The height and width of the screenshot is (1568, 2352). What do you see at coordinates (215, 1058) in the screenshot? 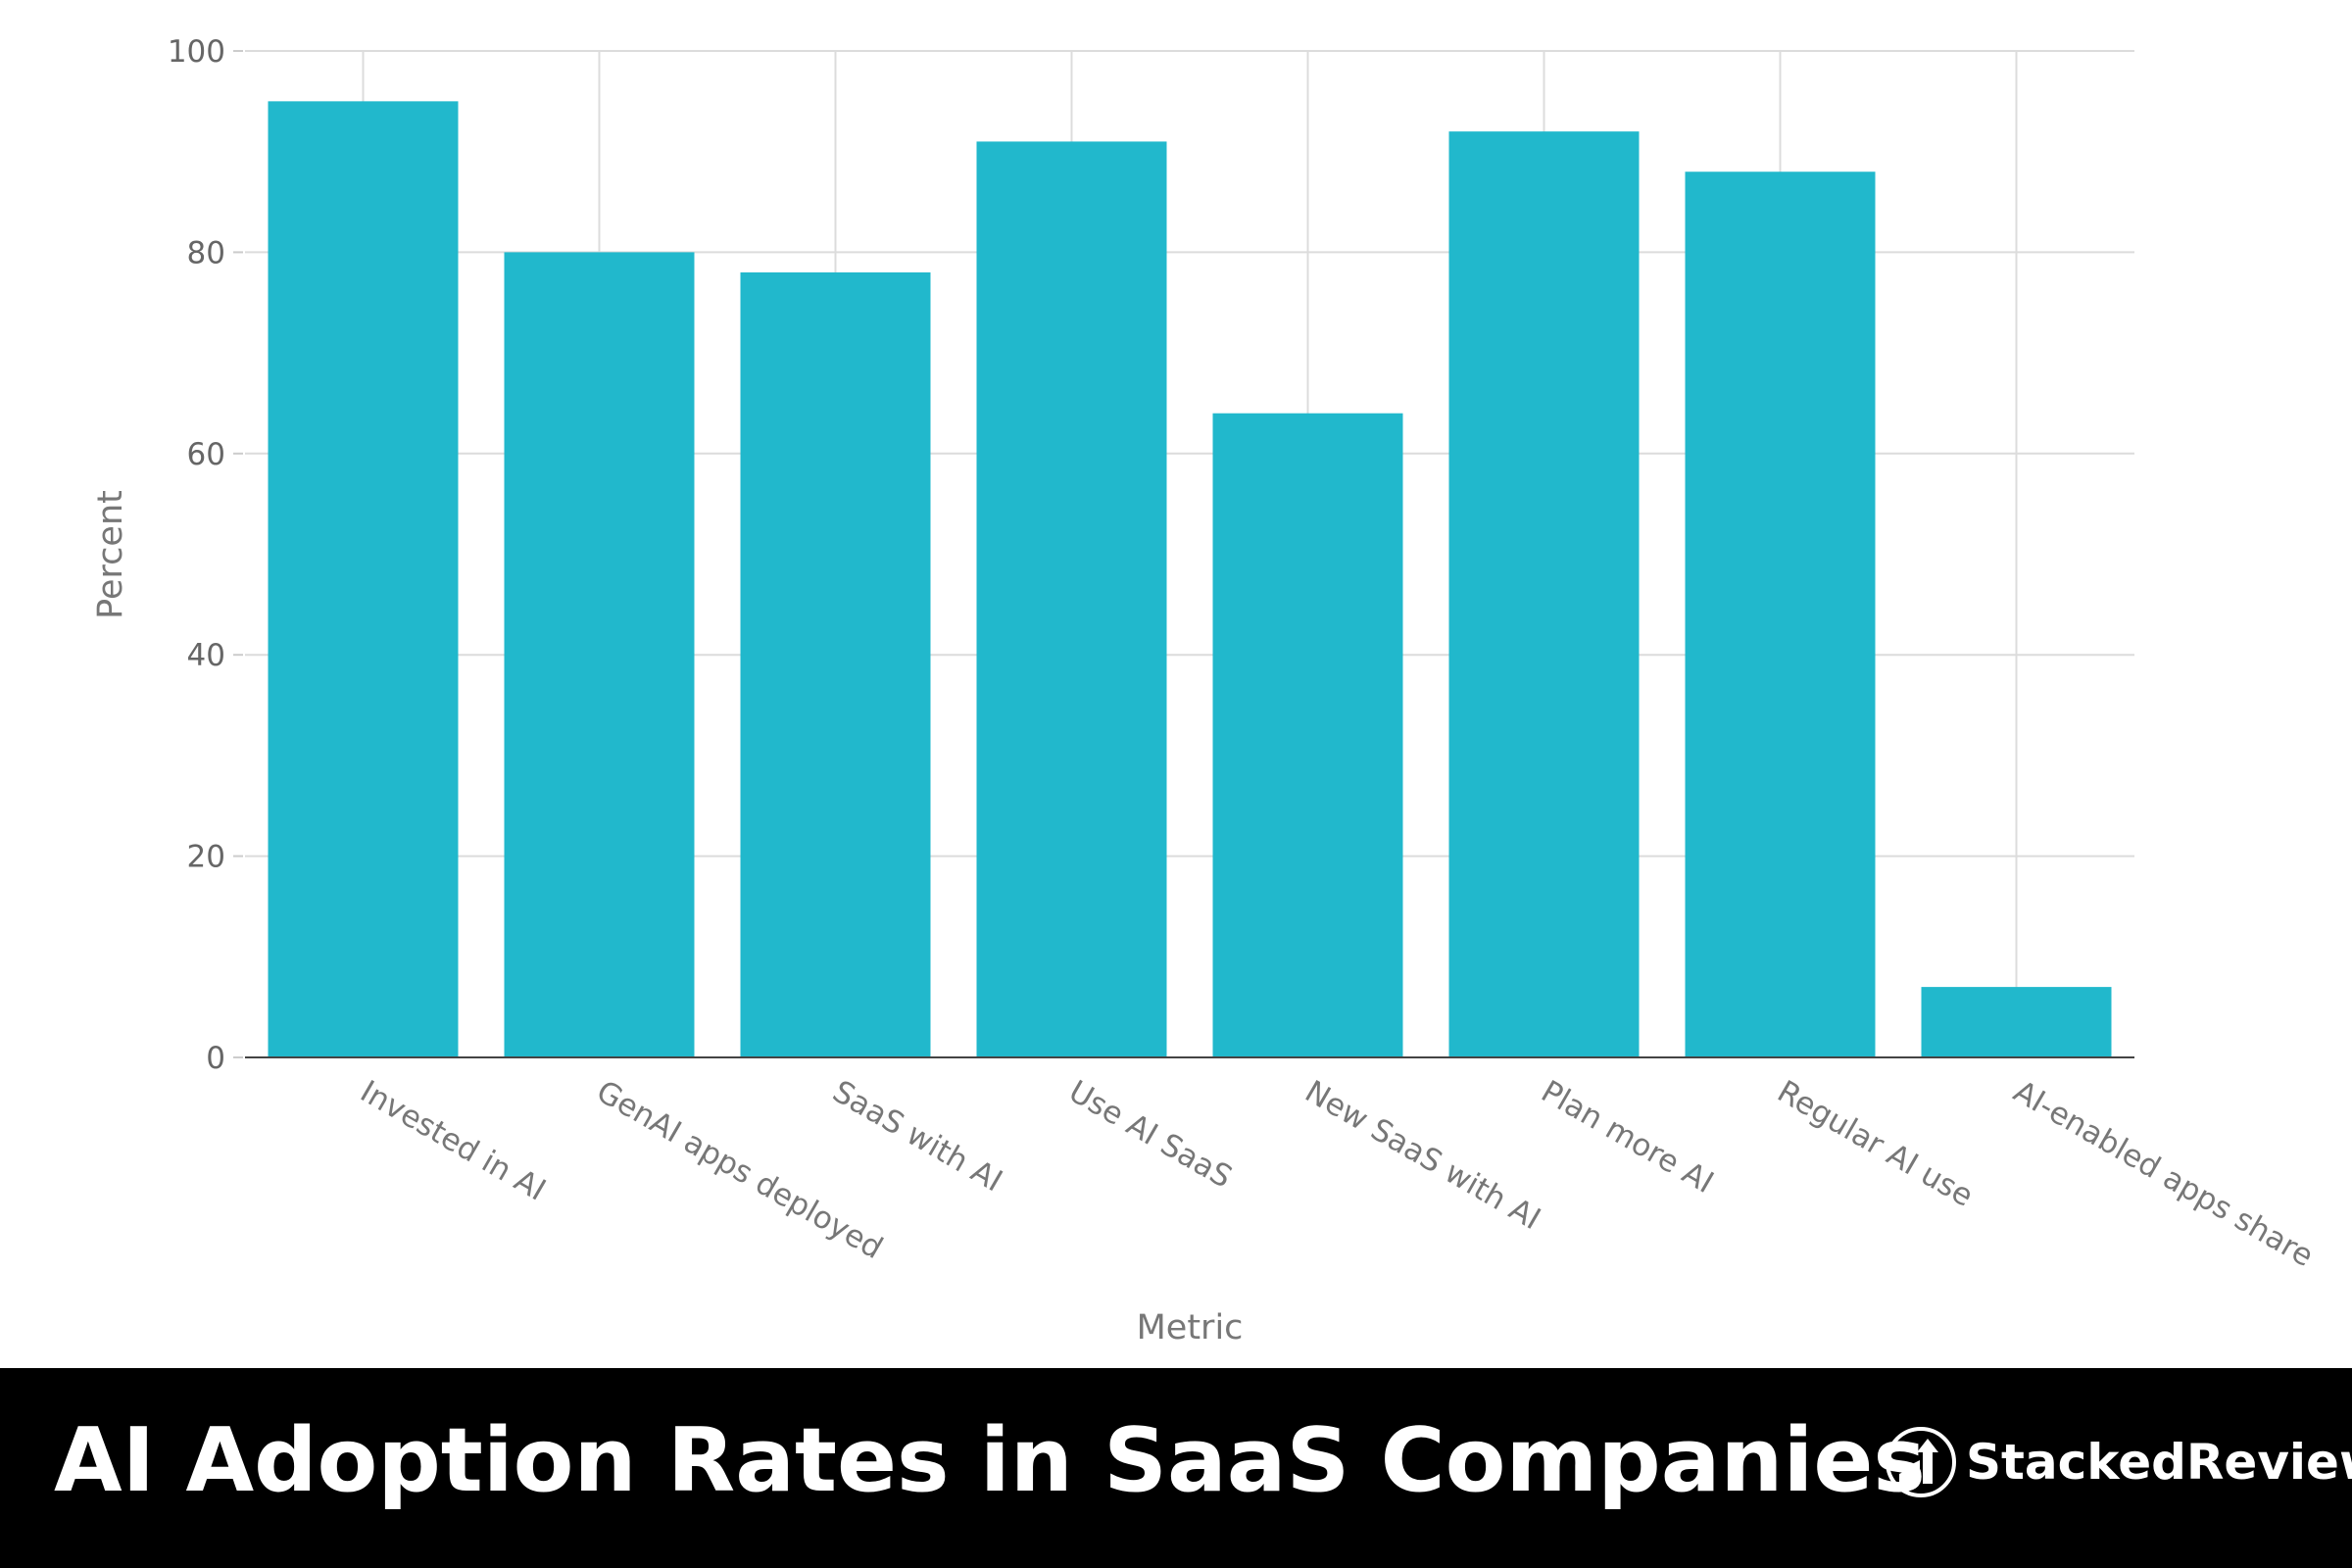
I see `y-tick-label: 0` at bounding box center [215, 1058].